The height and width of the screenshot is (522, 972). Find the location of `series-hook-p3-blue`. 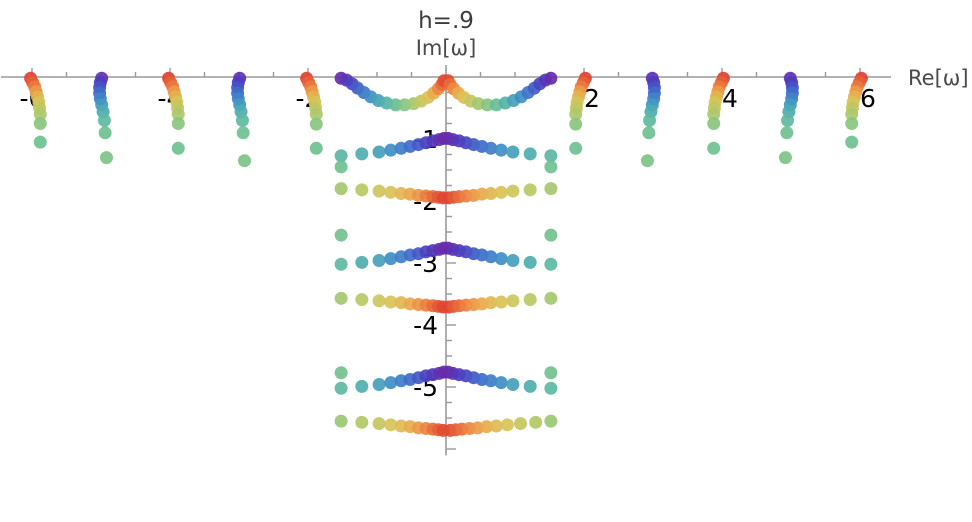

series-hook-p3-blue is located at coordinates (650, 119).